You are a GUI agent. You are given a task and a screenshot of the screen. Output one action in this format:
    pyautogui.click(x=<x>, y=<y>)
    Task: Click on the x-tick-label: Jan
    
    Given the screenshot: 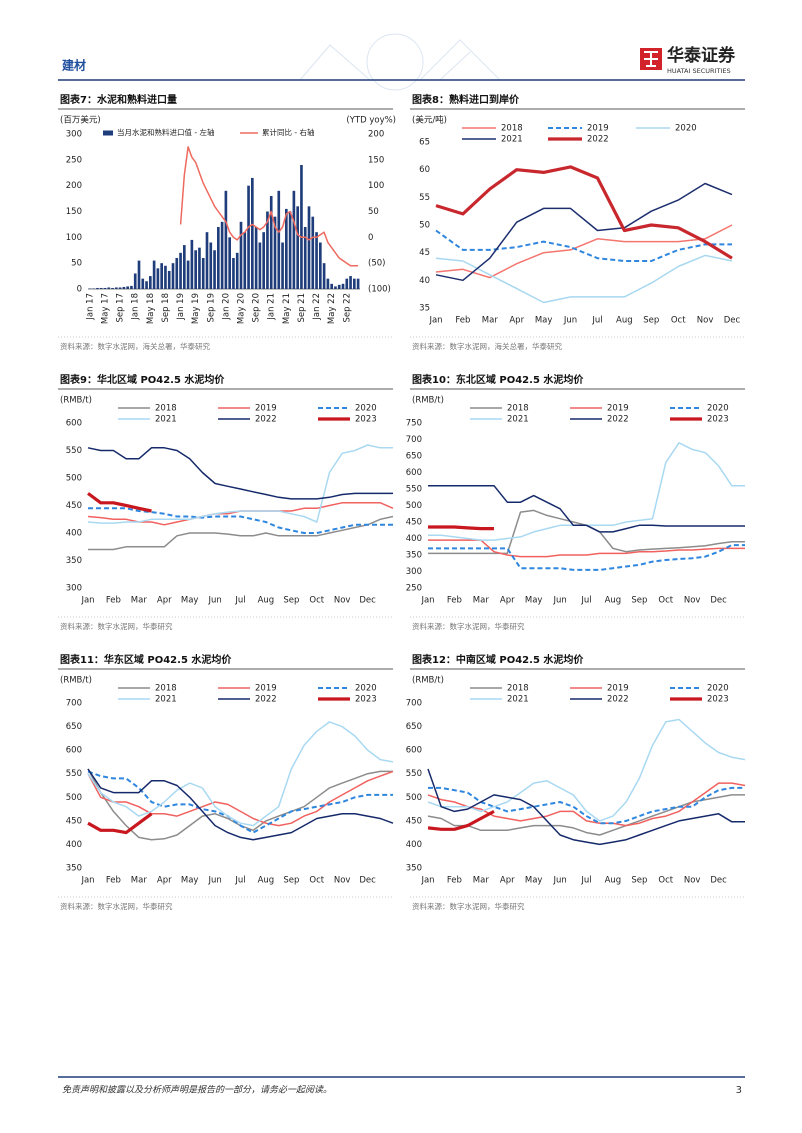 What is the action you would take?
    pyautogui.click(x=435, y=321)
    